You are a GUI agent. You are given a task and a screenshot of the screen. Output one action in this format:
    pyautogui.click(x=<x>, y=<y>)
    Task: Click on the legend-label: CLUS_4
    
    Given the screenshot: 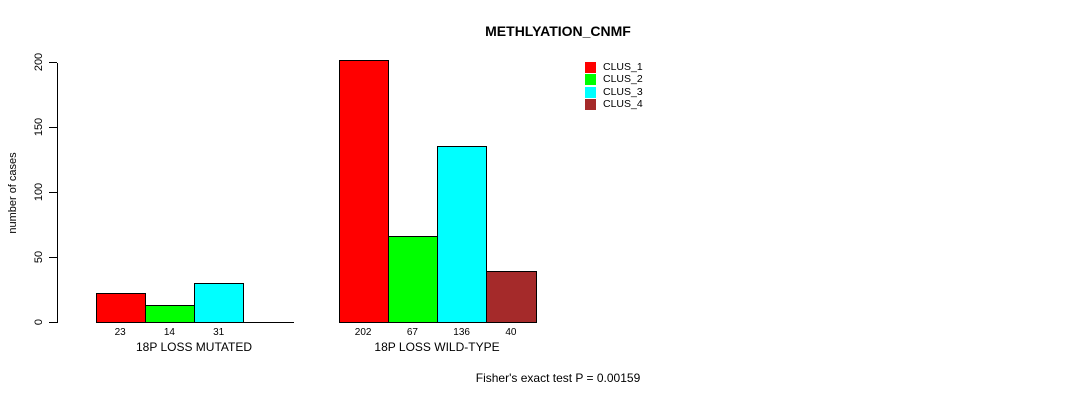 What is the action you would take?
    pyautogui.click(x=623, y=103)
    